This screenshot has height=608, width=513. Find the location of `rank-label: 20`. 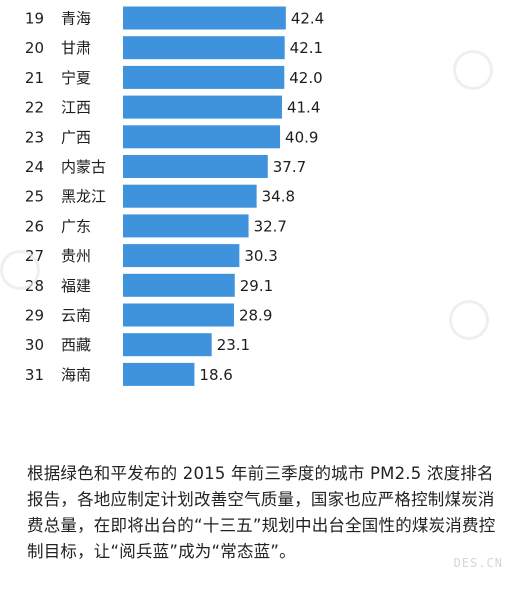

rank-label: 20 is located at coordinates (34, 48).